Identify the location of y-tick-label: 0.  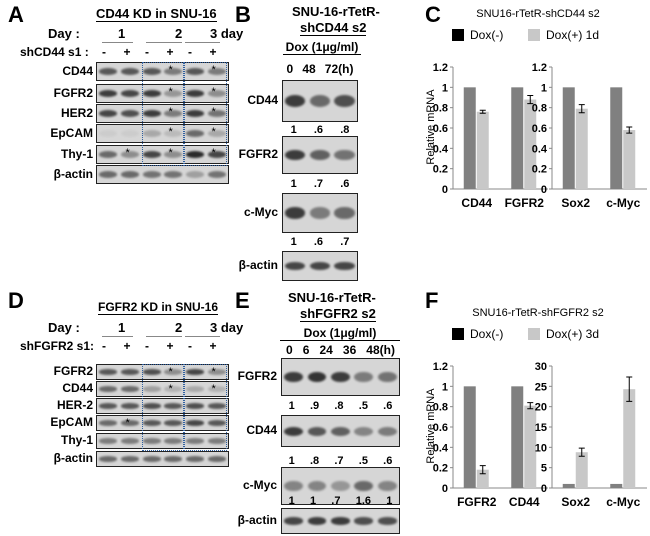
(445, 190).